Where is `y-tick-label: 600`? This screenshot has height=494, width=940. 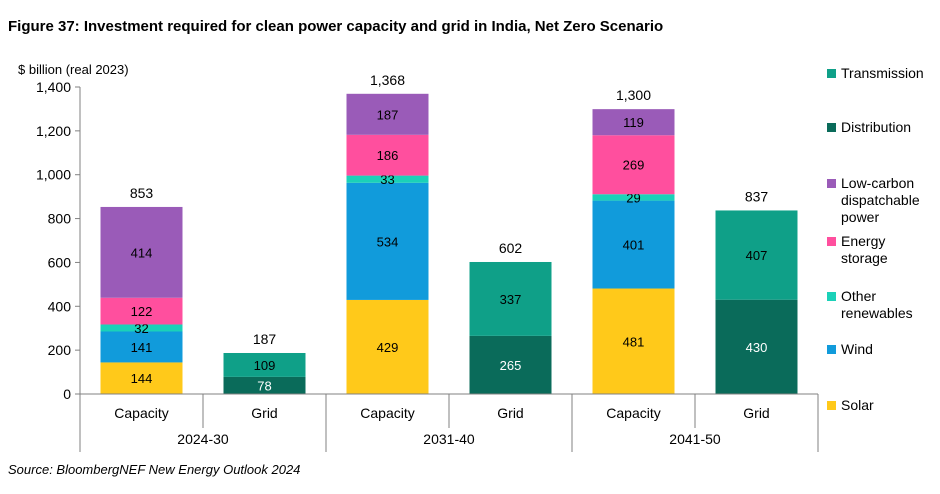 y-tick-label: 600 is located at coordinates (60, 262).